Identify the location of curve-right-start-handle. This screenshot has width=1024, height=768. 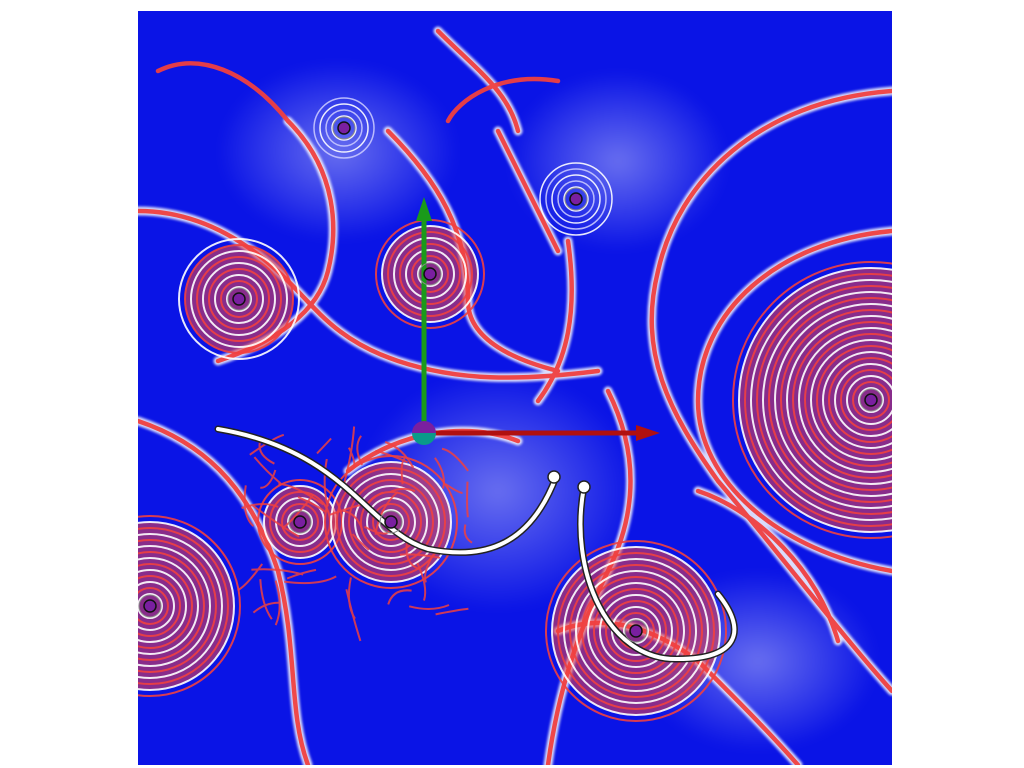
(584, 487).